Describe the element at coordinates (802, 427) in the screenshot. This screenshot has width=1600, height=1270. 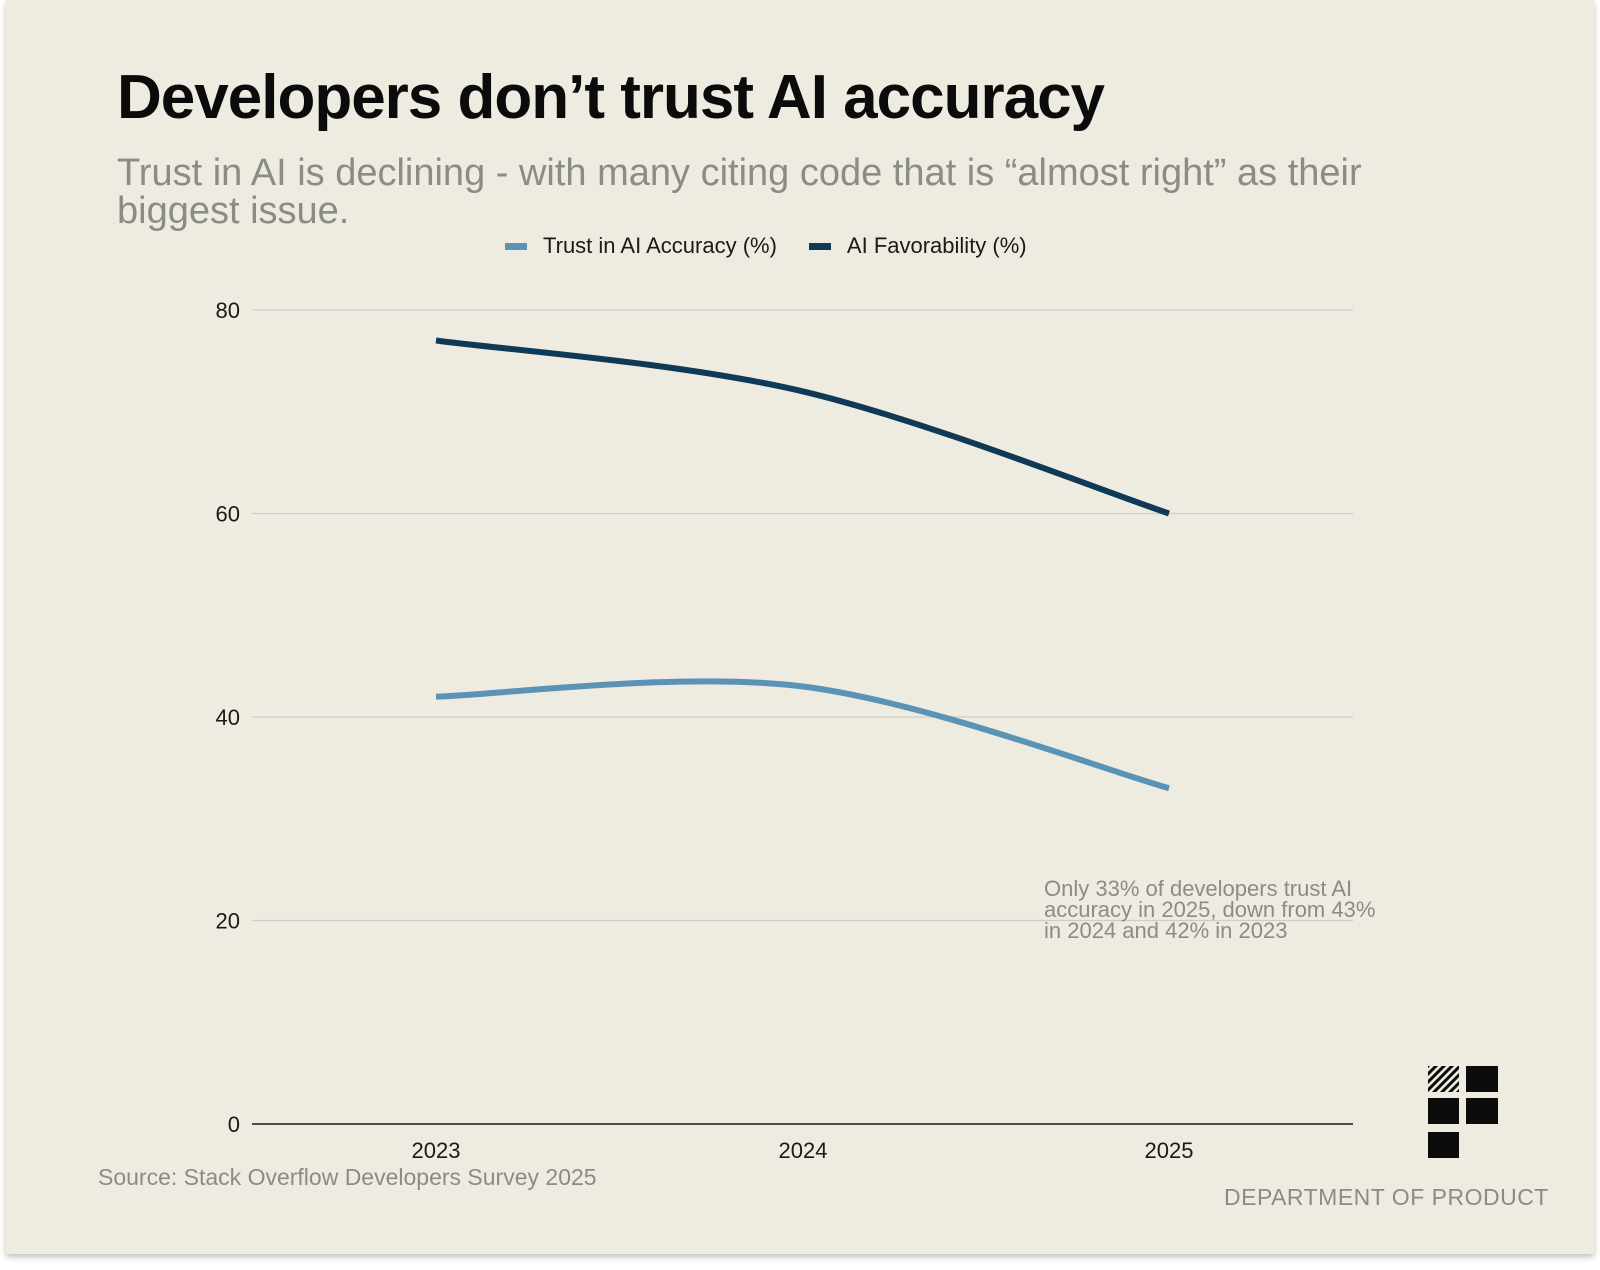
I see `series-line-favorability` at that location.